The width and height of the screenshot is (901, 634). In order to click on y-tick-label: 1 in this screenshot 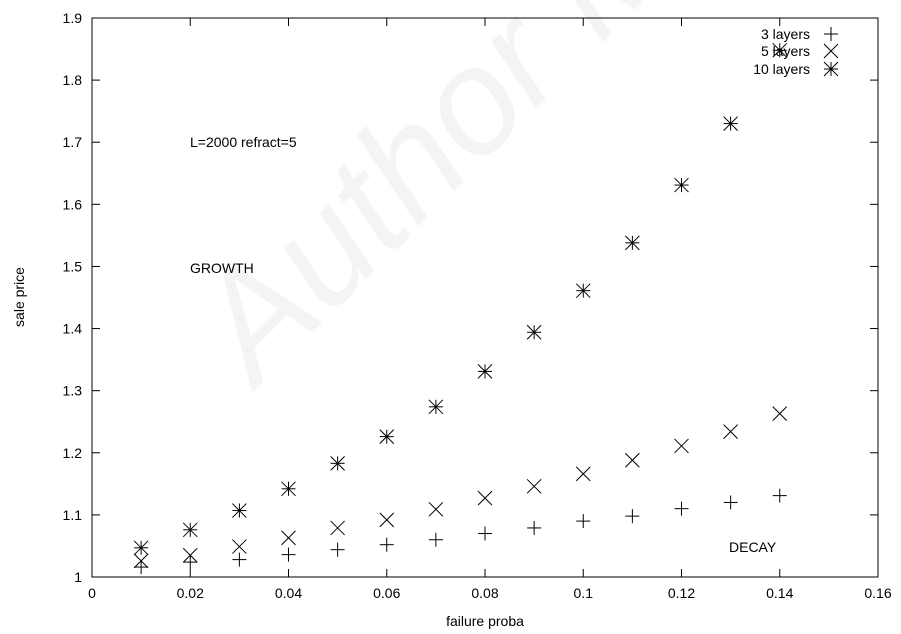, I will do `click(78, 577)`.